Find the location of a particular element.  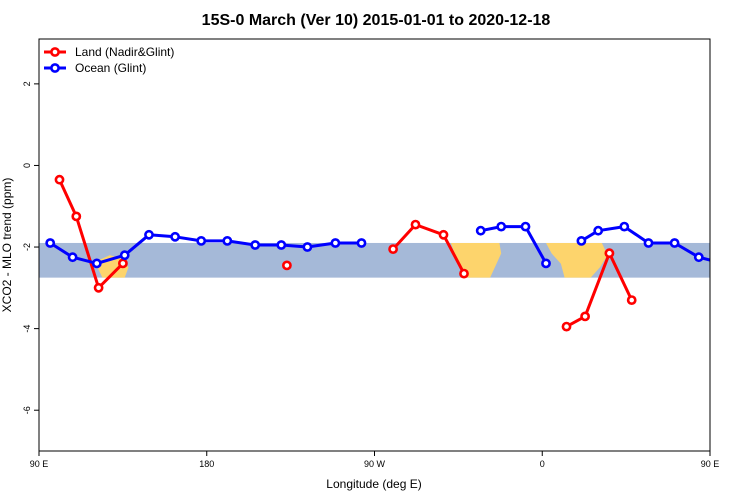

x-tick-label: 0 is located at coordinates (542, 464).